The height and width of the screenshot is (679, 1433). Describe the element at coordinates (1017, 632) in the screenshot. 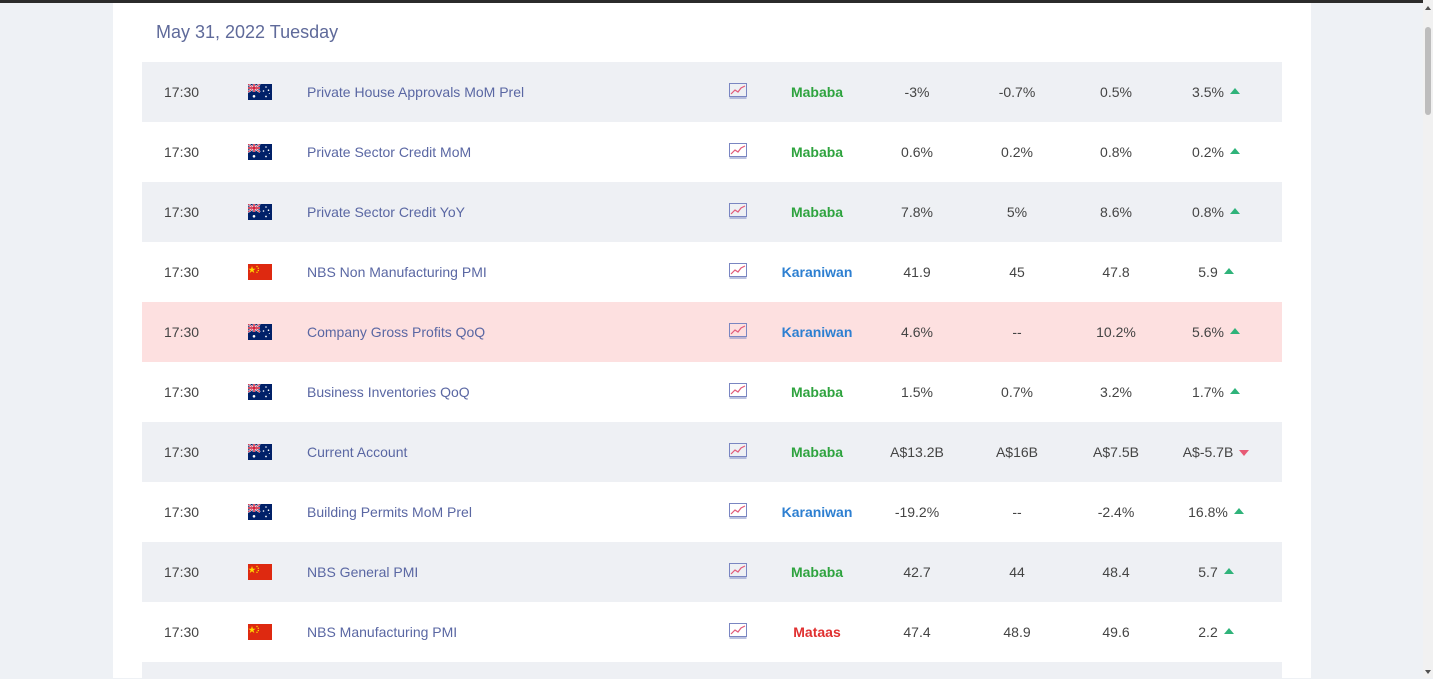

I see `forecast-value: 48.9` at that location.